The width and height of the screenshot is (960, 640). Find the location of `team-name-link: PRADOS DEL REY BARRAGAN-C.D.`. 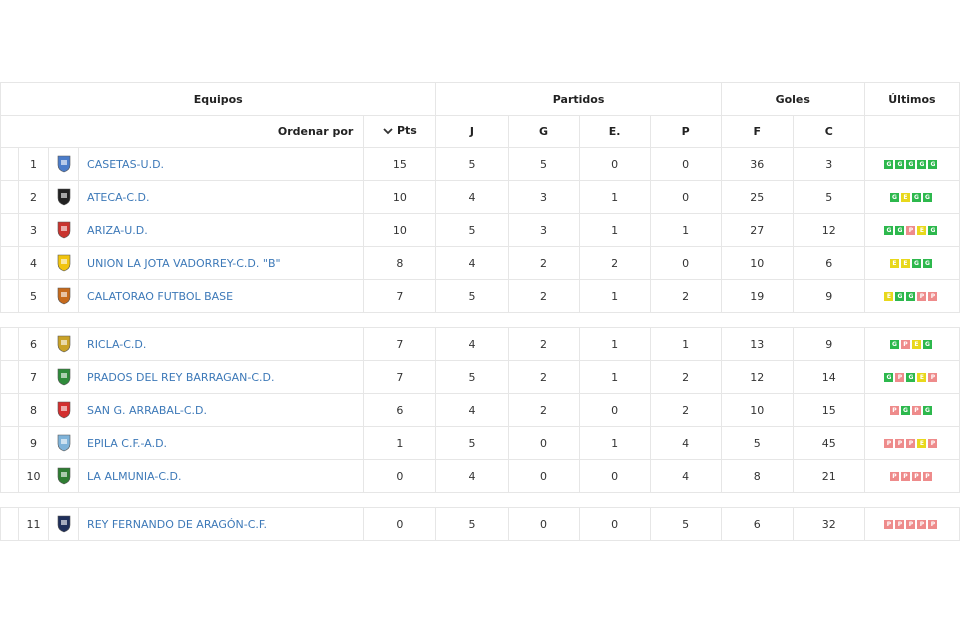

team-name-link: PRADOS DEL REY BARRAGAN-C.D. is located at coordinates (221, 377).